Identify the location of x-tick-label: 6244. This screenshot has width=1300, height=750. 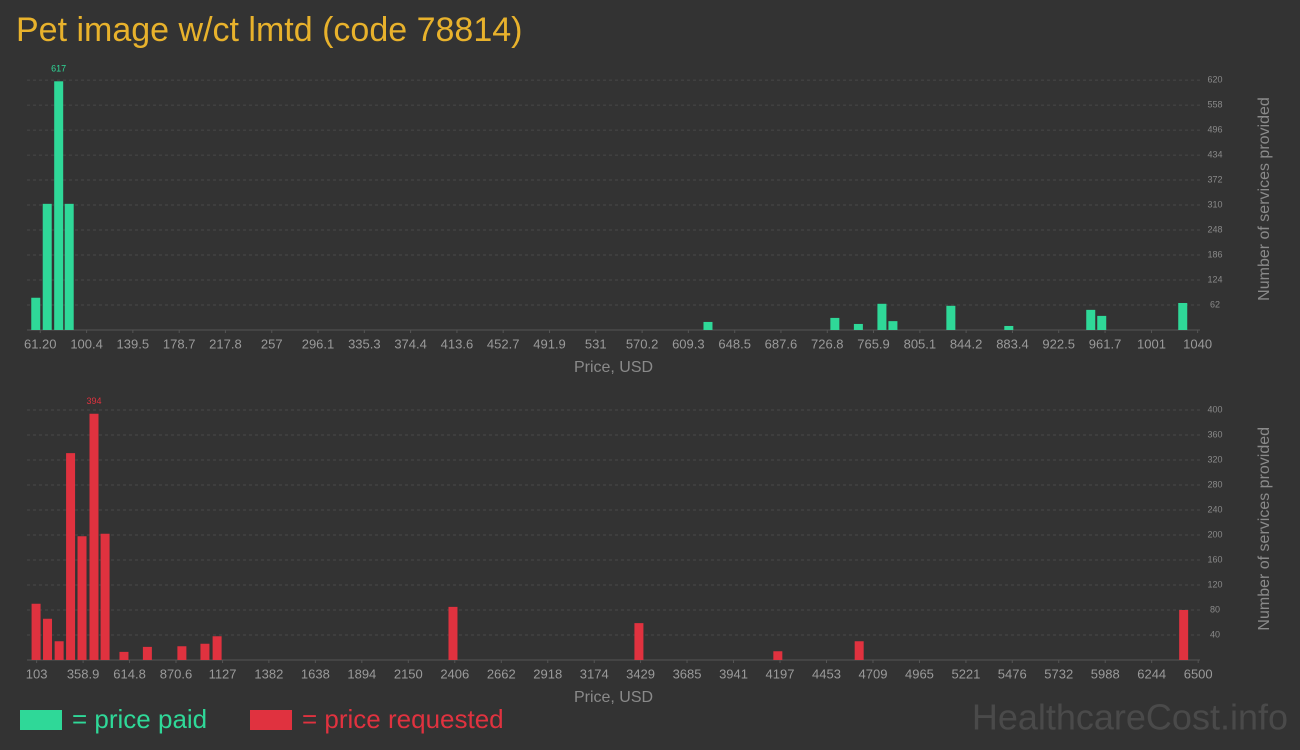
(1151, 673).